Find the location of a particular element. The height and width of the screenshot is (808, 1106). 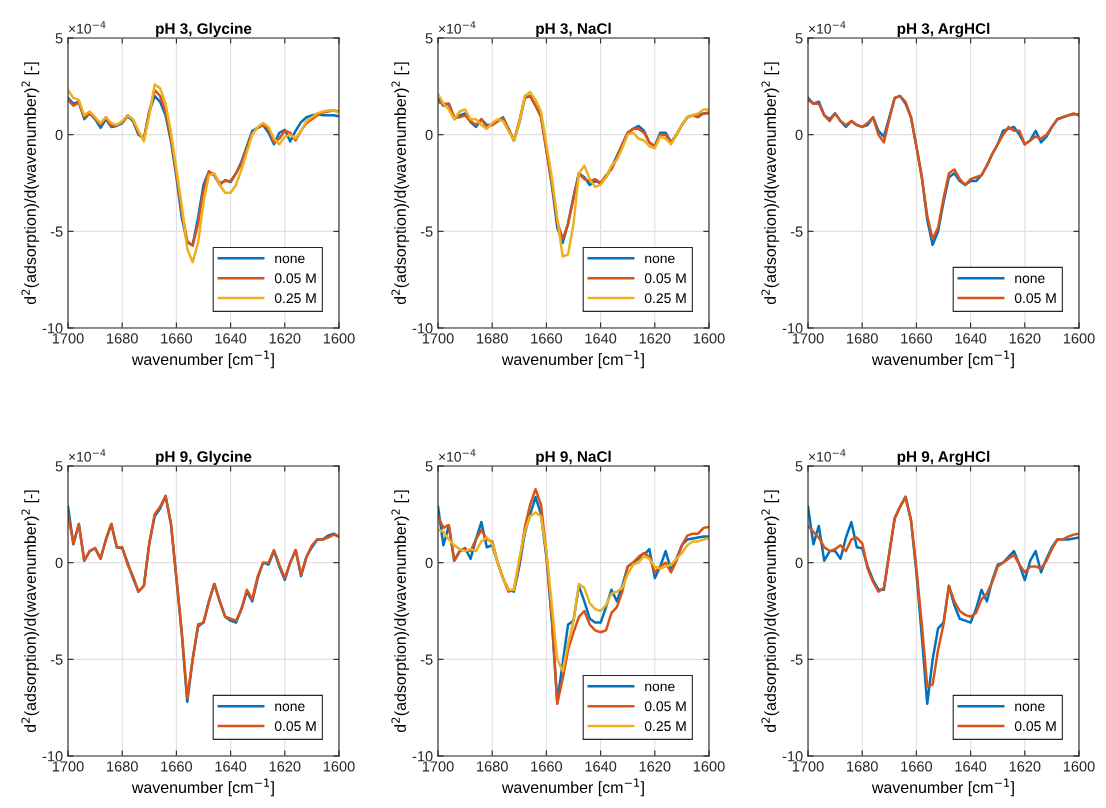

chart-title: pH 9, ArgHCl is located at coordinates (943, 458).